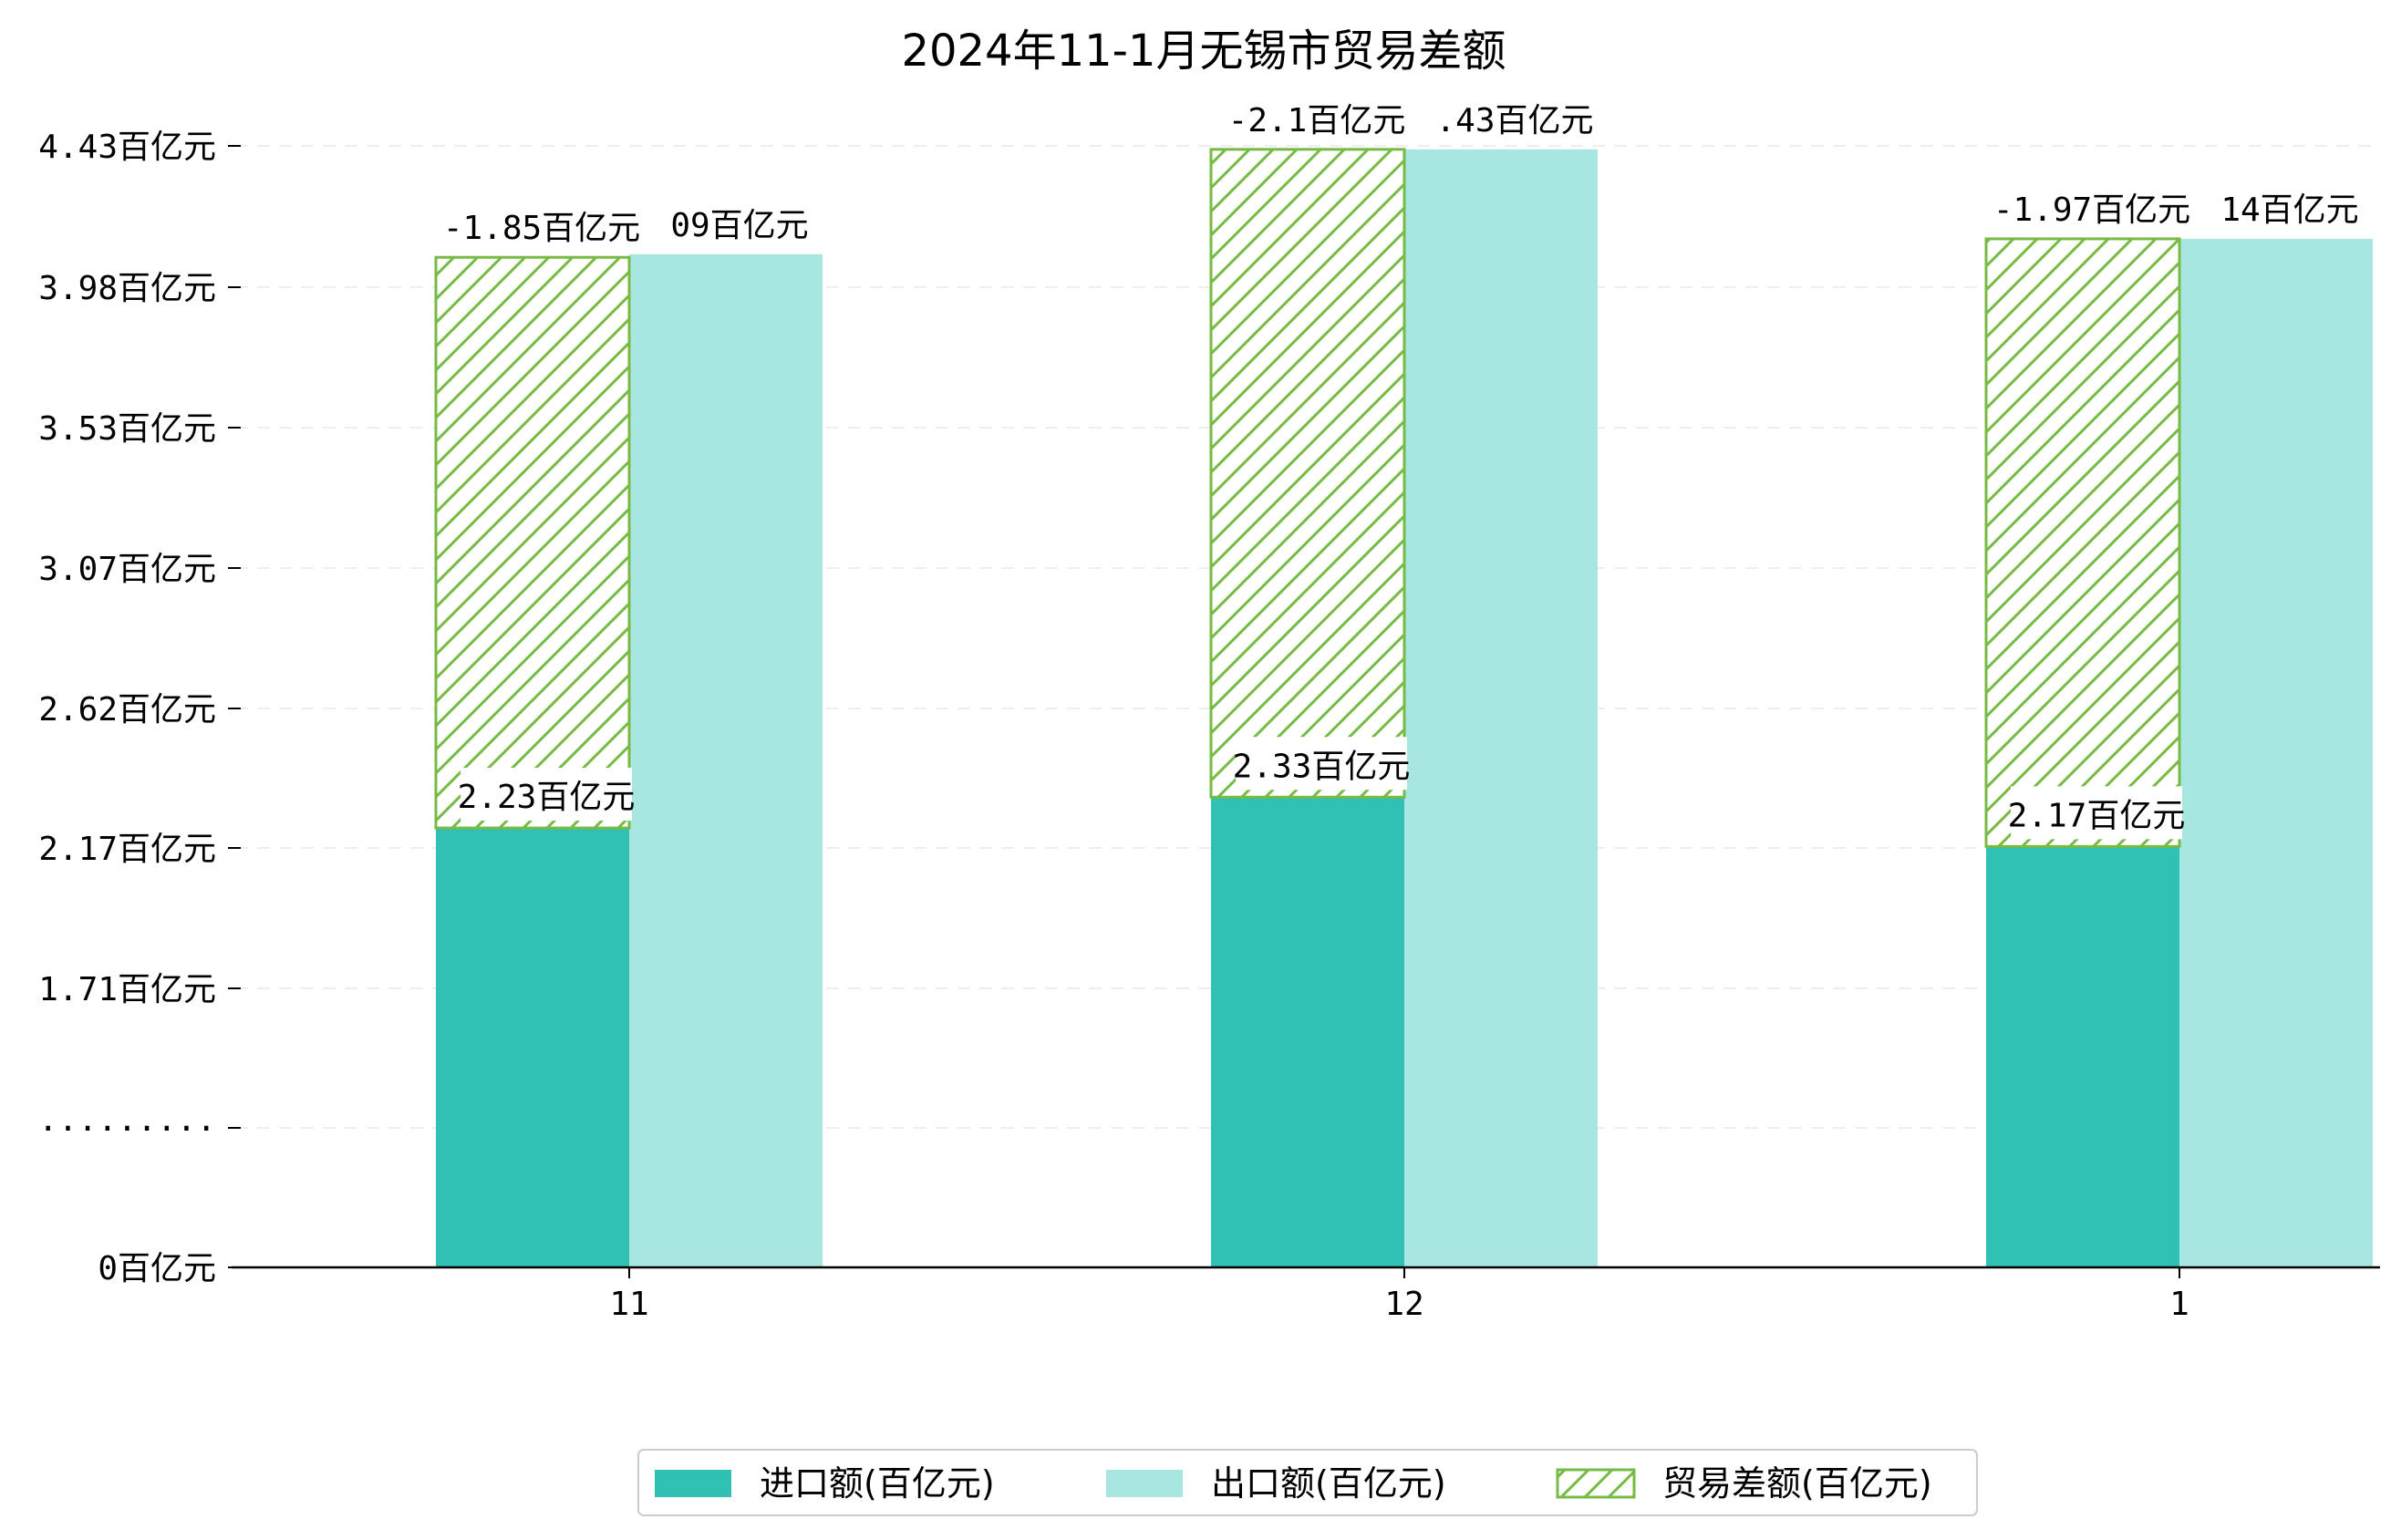 The width and height of the screenshot is (2391, 1540). Describe the element at coordinates (739, 225) in the screenshot. I see `data-label-export: 09百亿元` at that location.